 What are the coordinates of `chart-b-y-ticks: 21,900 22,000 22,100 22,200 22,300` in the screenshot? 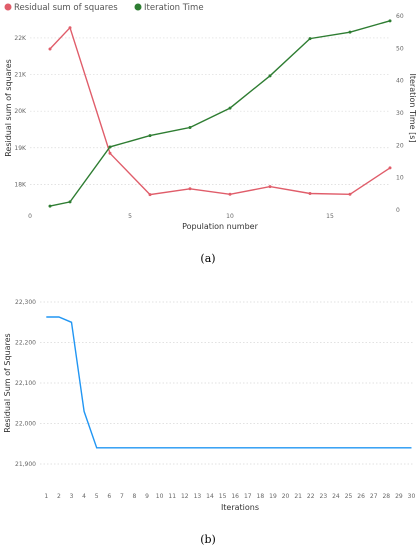 It's located at (25, 383).